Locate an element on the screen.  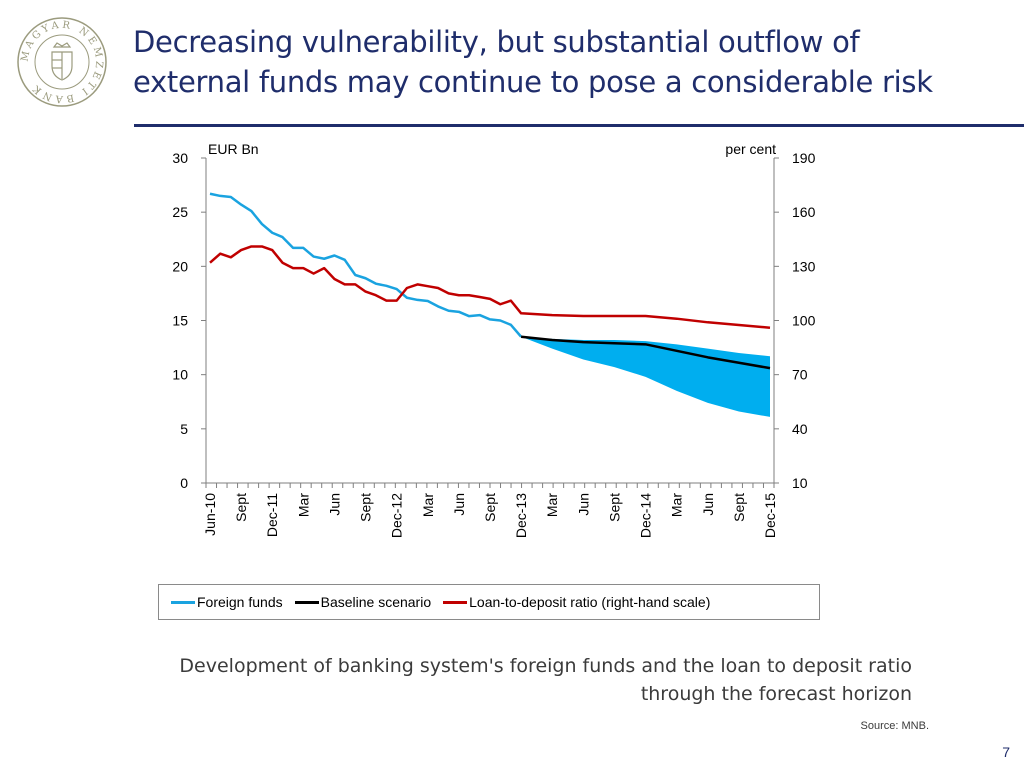
right-tick-label: 70 is located at coordinates (800, 375).